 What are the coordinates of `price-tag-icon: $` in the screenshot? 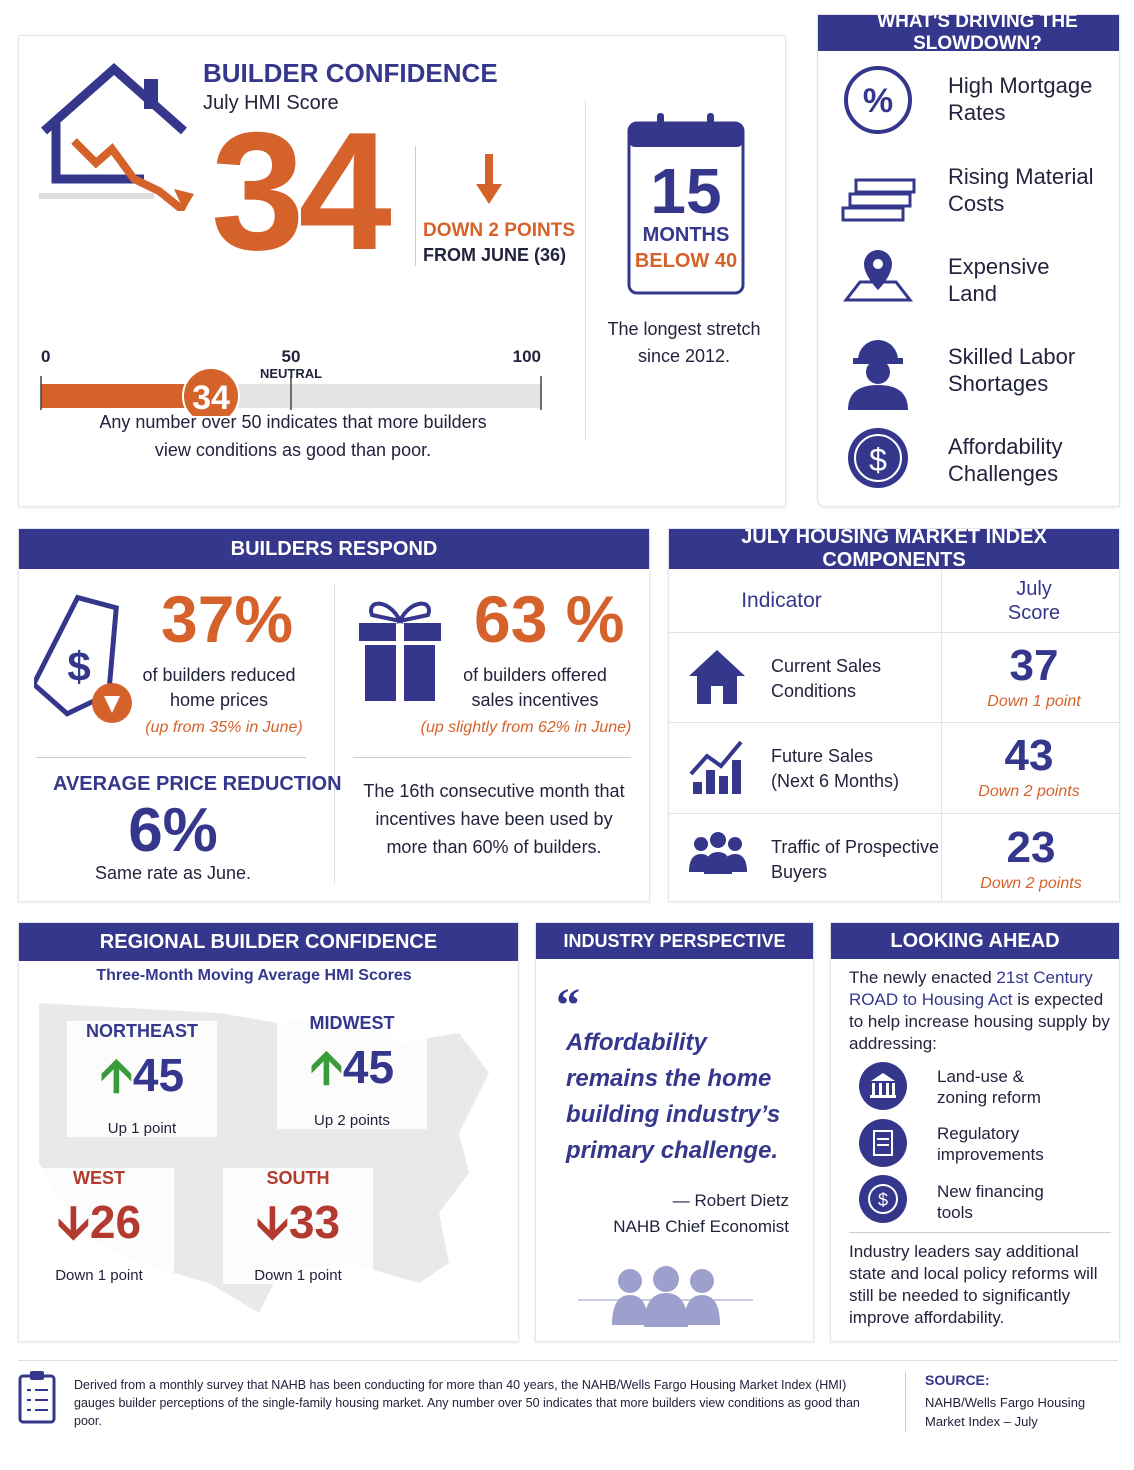 It's located at (83, 658).